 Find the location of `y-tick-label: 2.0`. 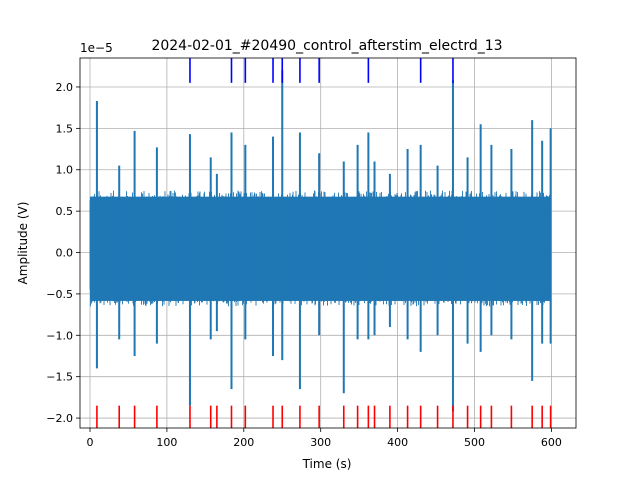

y-tick-label: 2.0 is located at coordinates (65, 87).